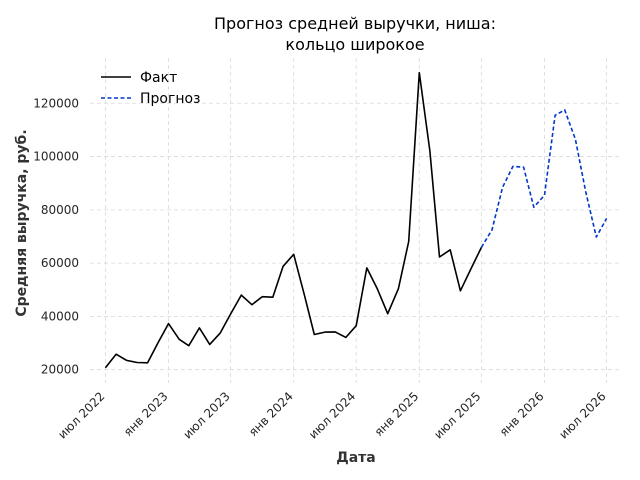 The width and height of the screenshot is (640, 480). I want to click on y-tick-label: 80000, so click(60, 210).